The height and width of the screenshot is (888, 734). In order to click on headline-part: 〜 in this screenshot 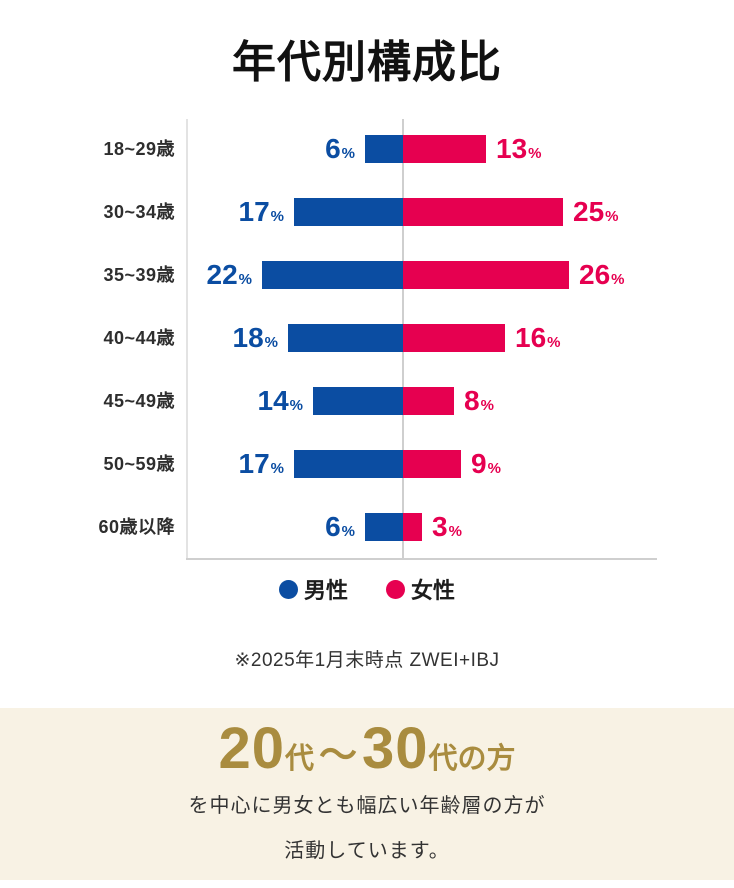, I will do `click(337, 756)`.